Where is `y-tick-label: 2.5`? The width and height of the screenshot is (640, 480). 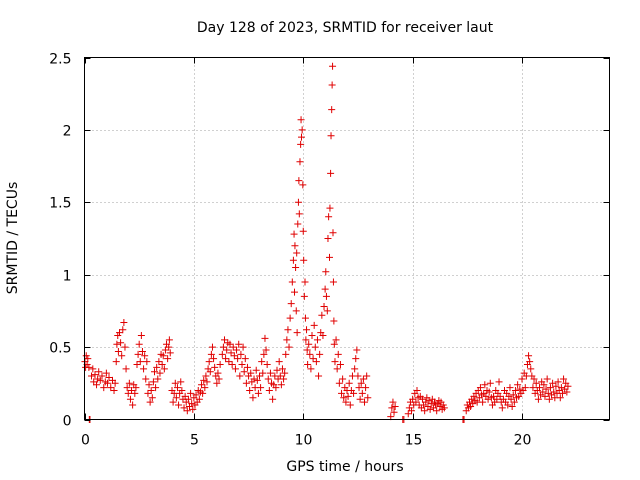
y-tick-label: 2.5 is located at coordinates (60, 60).